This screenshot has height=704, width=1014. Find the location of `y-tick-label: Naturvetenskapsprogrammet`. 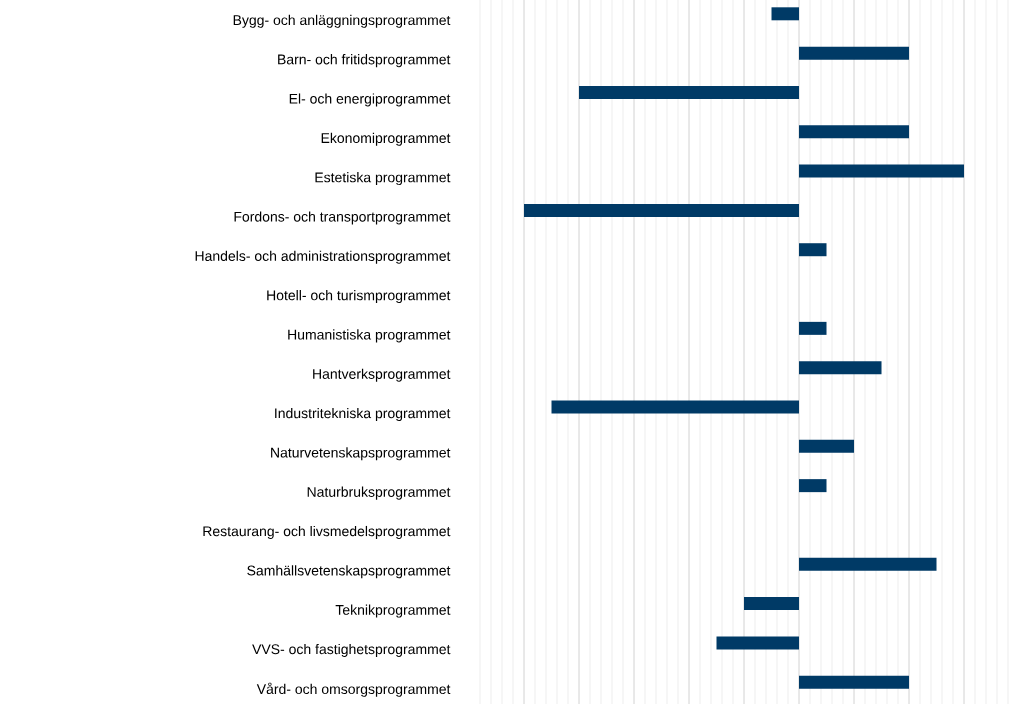

y-tick-label: Naturvetenskapsprogrammet is located at coordinates (361, 454).